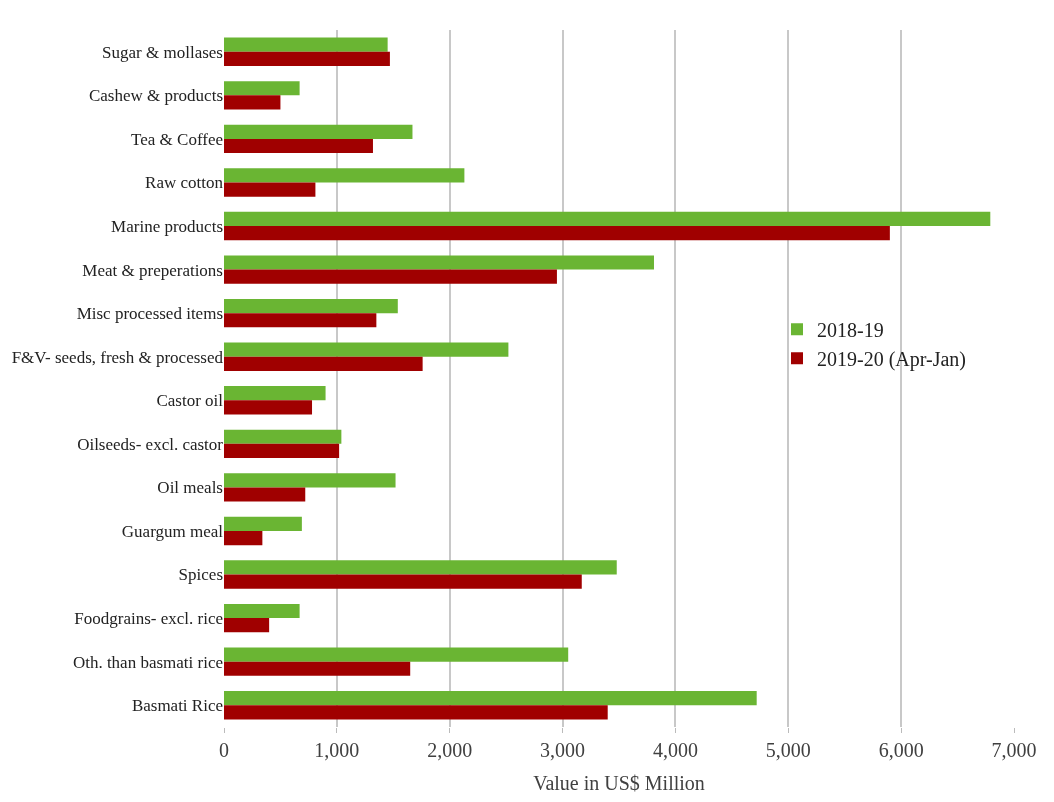 The height and width of the screenshot is (802, 1054). Describe the element at coordinates (200, 575) in the screenshot. I see `y-tick-label: Spices` at that location.